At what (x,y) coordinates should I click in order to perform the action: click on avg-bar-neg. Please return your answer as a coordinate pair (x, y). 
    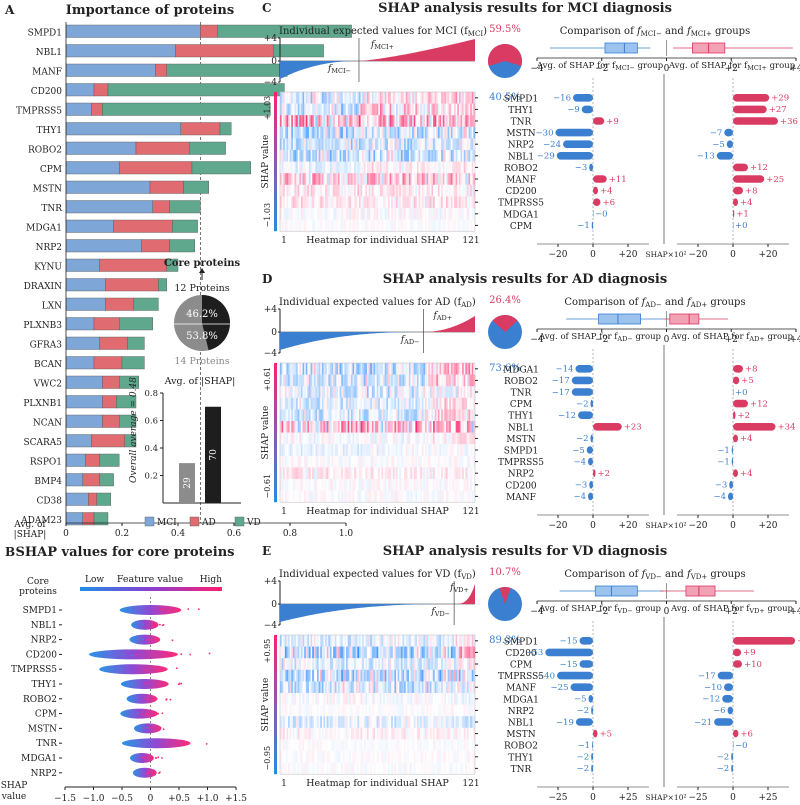
    Looking at the image, I should click on (582, 380).